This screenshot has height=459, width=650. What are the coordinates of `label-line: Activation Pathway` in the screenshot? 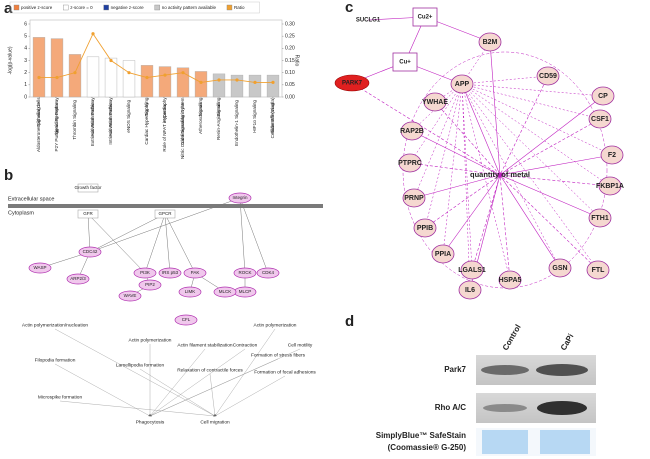 It's located at (110, 117).